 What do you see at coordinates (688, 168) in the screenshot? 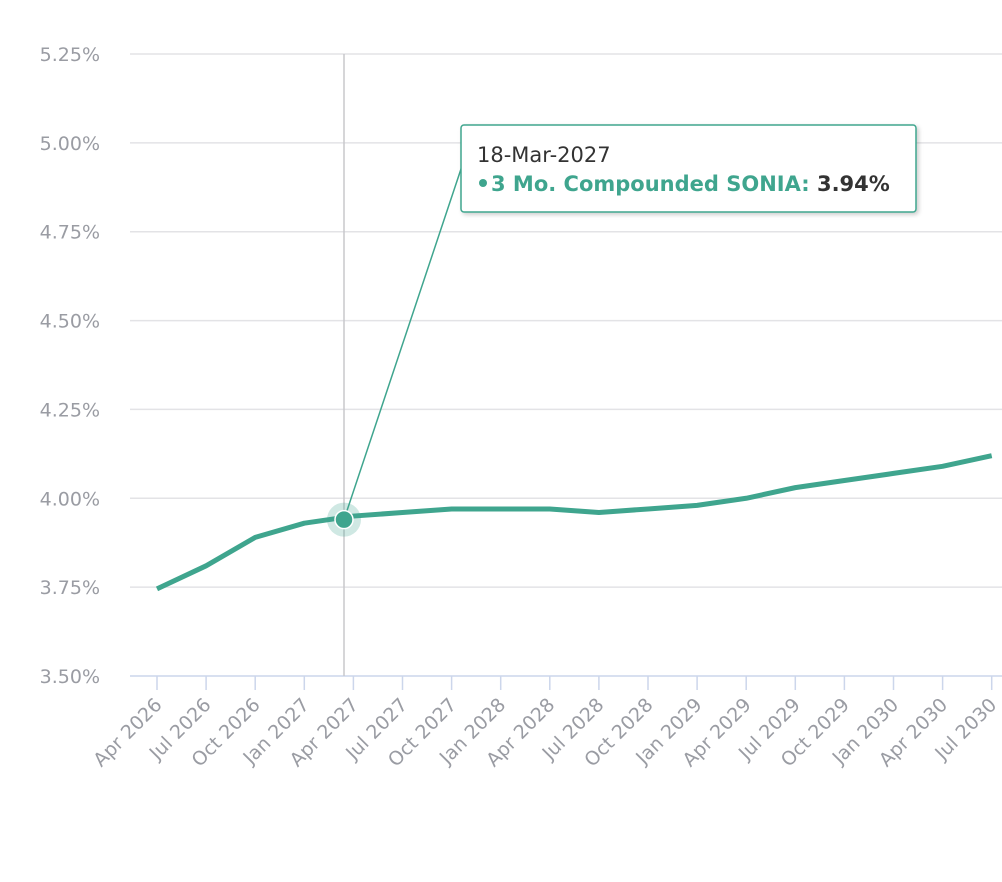
I see `tooltip-box` at bounding box center [688, 168].